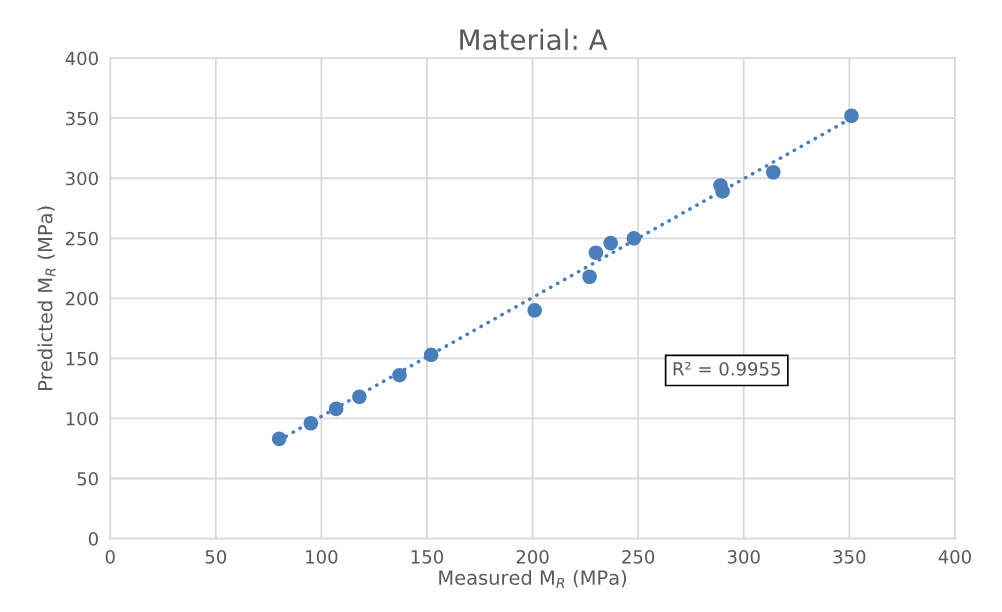 The width and height of the screenshot is (1002, 612). Describe the element at coordinates (533, 578) in the screenshot. I see `x-axis-title: Measured M$_{R}$ (MPa)` at that location.